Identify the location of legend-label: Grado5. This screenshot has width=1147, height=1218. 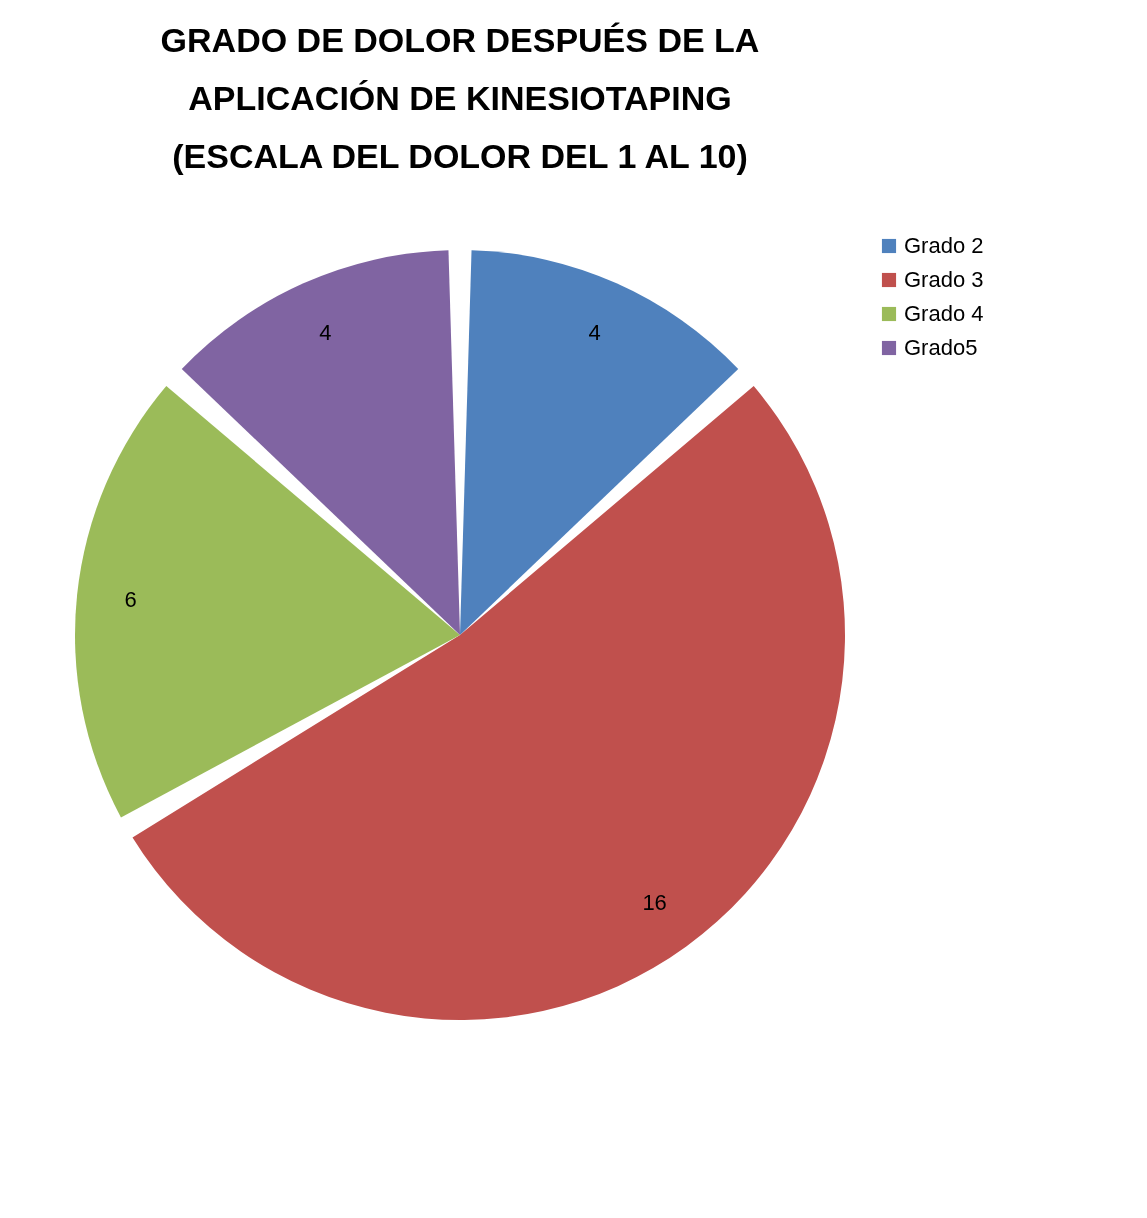
(941, 347).